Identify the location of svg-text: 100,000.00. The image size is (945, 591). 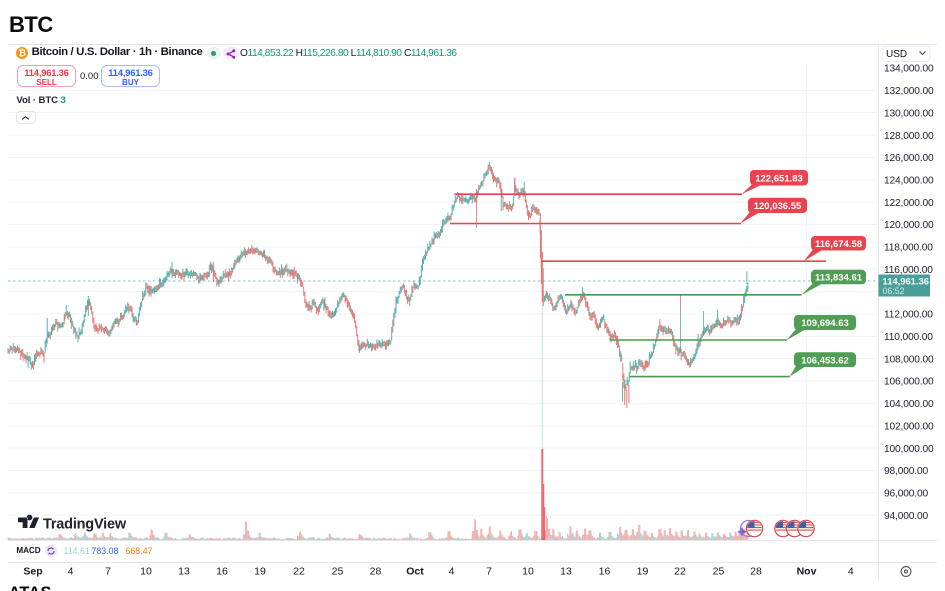
(909, 449).